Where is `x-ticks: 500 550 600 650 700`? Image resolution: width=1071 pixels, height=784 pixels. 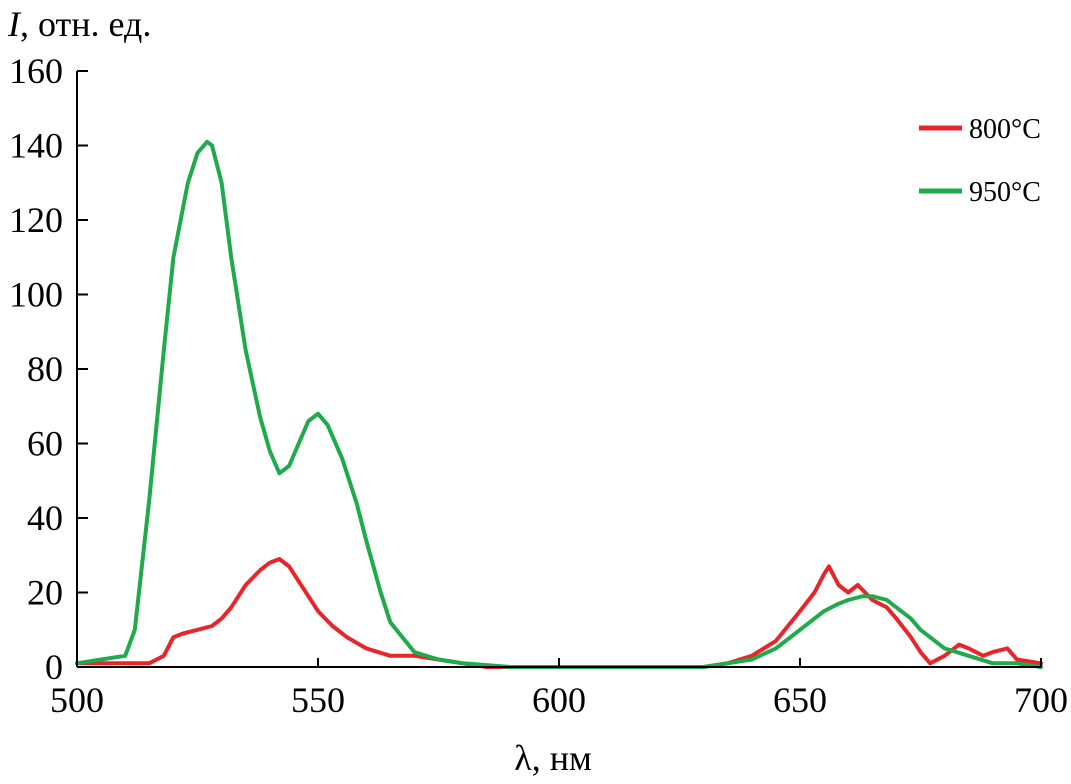
x-ticks: 500 550 600 650 700 is located at coordinates (559, 689).